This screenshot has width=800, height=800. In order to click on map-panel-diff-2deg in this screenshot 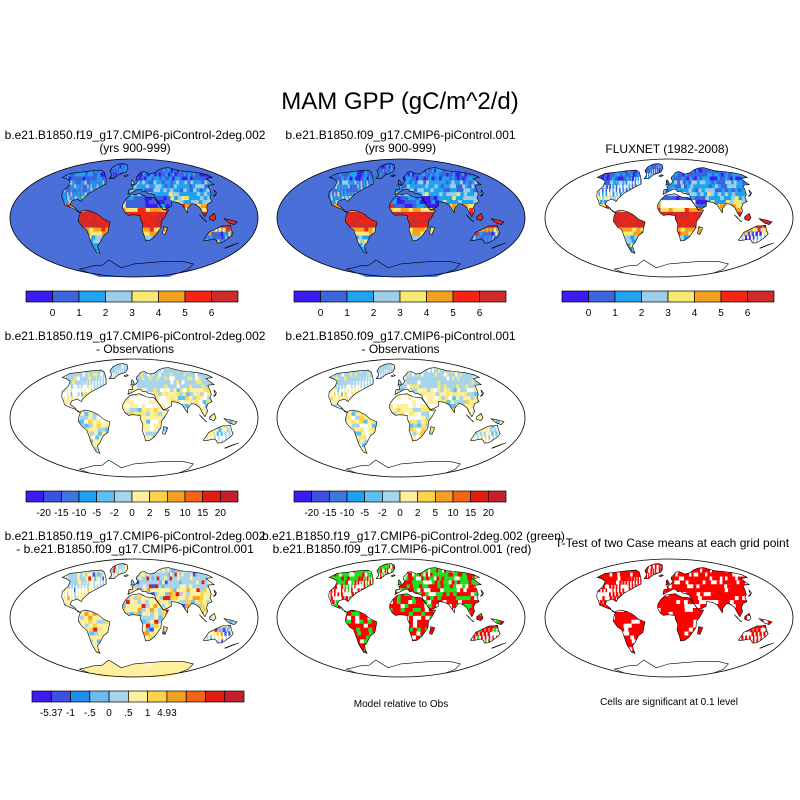, I will do `click(134, 418)`.